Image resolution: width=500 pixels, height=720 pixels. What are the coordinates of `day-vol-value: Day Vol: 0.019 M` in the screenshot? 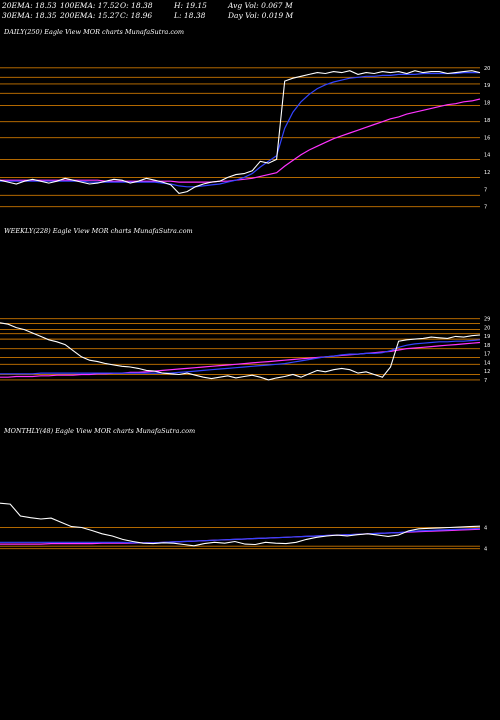 It's located at (261, 15).